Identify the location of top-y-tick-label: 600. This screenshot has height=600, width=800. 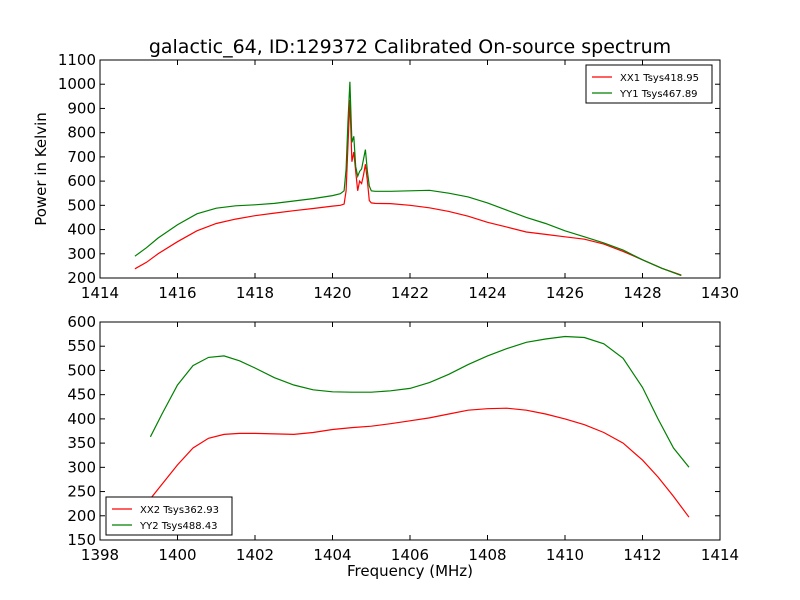
(81, 181).